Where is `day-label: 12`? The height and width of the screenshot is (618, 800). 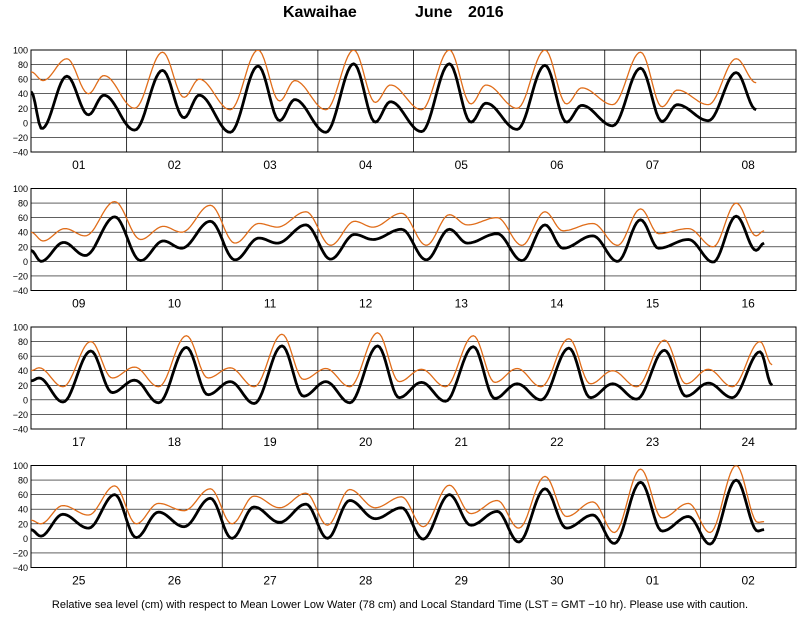
day-label: 12 is located at coordinates (366, 304).